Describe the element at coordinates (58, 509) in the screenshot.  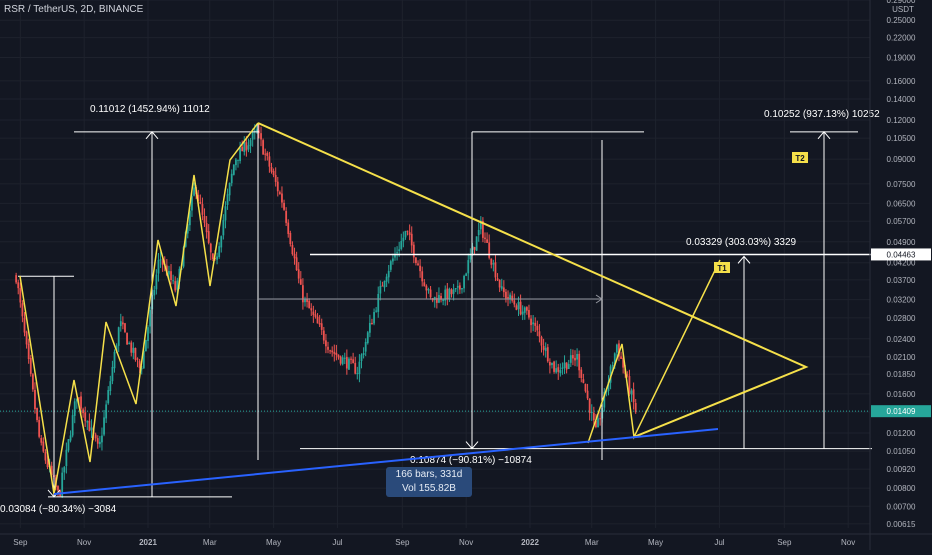
I see `measure-5-label: 0.03084 (−80.34%) −3084` at that location.